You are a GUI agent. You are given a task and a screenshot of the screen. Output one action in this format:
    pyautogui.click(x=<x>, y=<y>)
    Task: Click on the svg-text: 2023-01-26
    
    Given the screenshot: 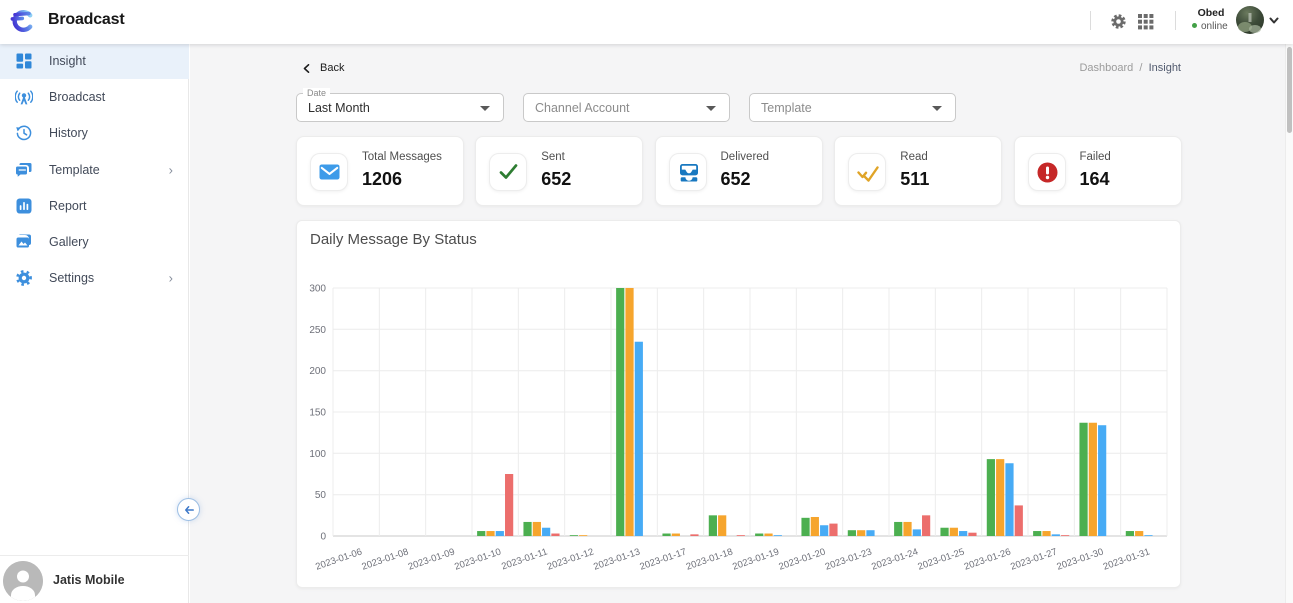 What is the action you would take?
    pyautogui.click(x=988, y=559)
    